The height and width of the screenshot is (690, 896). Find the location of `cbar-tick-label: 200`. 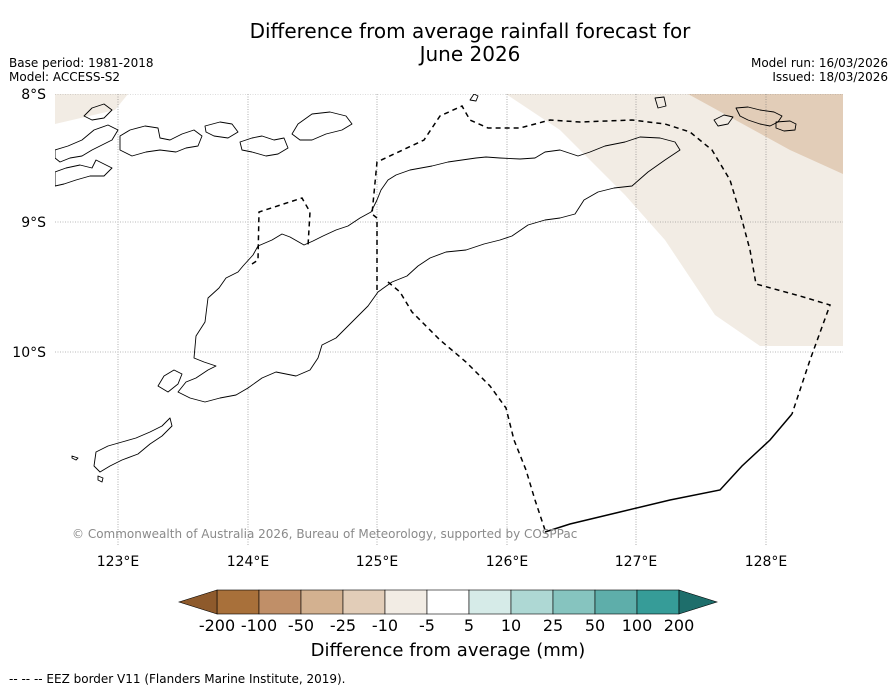

cbar-tick-label: 200 is located at coordinates (679, 625).